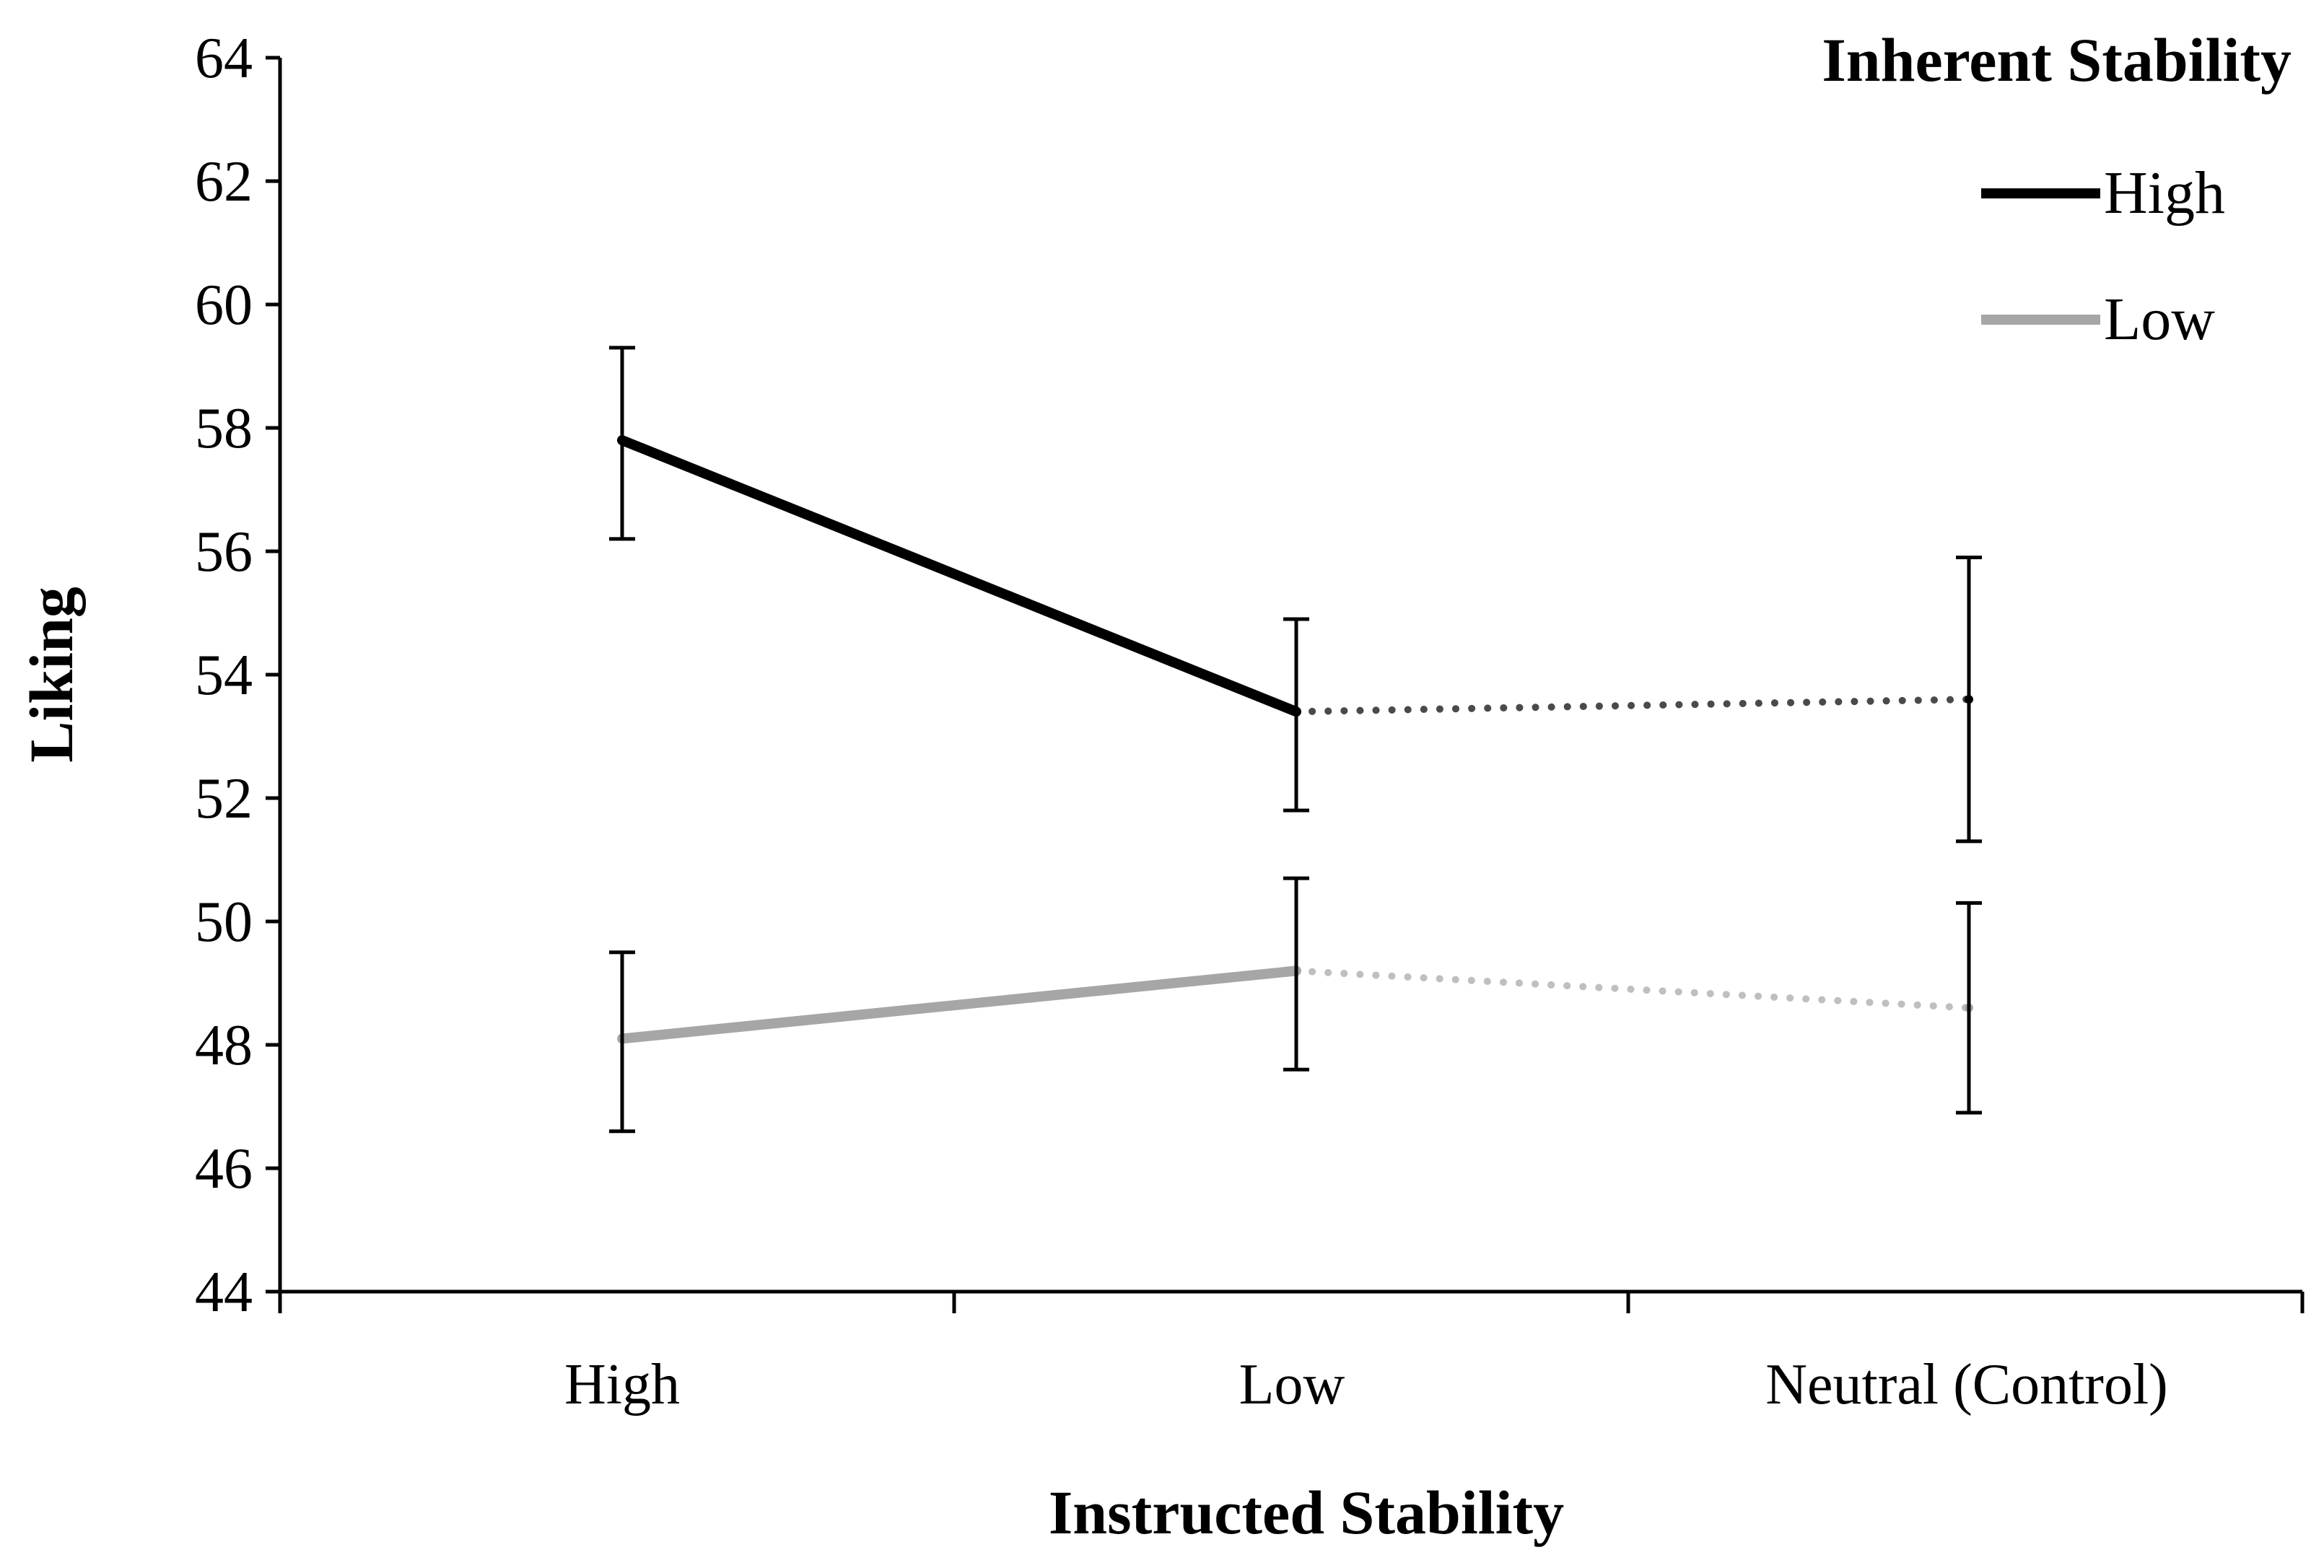  I want to click on y-tick-label: 58, so click(224, 428).